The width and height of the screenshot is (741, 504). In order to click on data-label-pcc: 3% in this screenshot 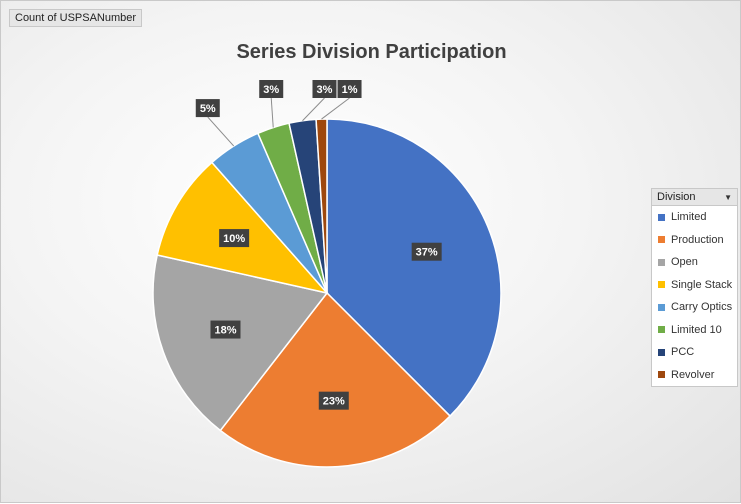, I will do `click(325, 90)`.